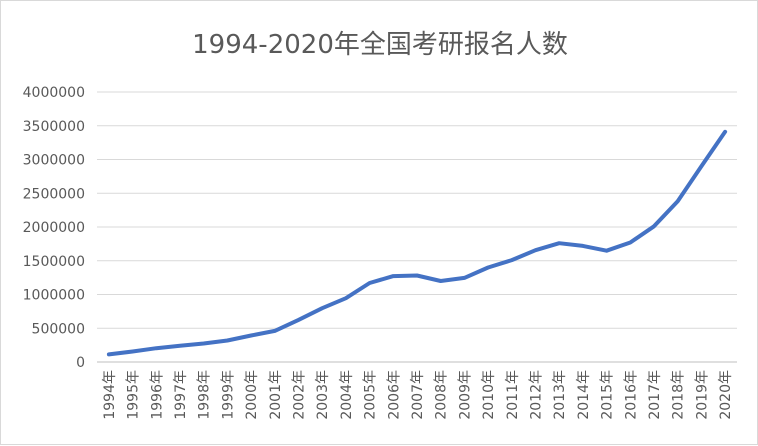 This screenshot has height=446, width=758. I want to click on x-tick-label: 2020年, so click(726, 395).